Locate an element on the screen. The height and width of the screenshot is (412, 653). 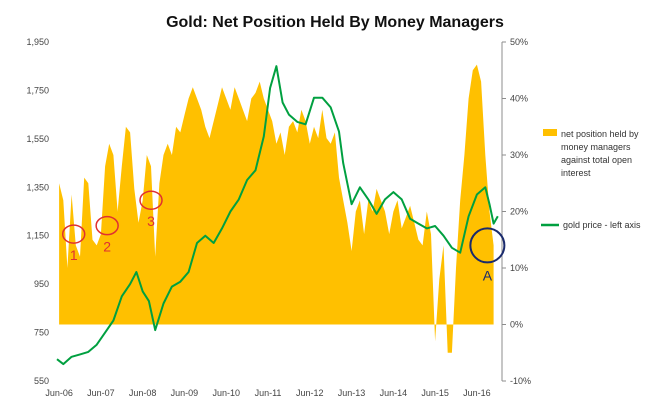
x-tick-label: Jun-06 is located at coordinates (59, 393).